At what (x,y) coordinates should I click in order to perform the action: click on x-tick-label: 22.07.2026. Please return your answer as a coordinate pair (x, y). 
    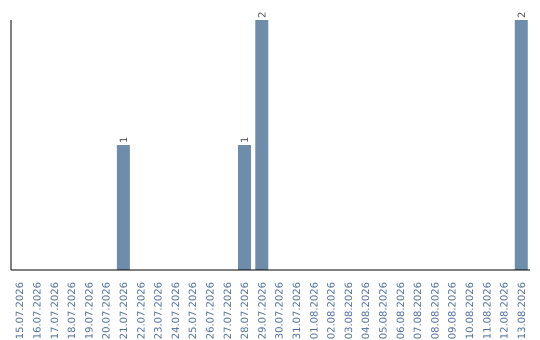
    Looking at the image, I should click on (142, 311).